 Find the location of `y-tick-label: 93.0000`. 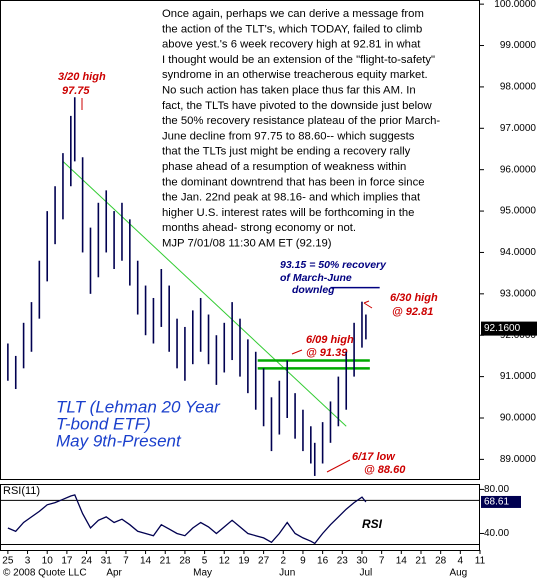

y-tick-label: 93.0000 is located at coordinates (518, 293).